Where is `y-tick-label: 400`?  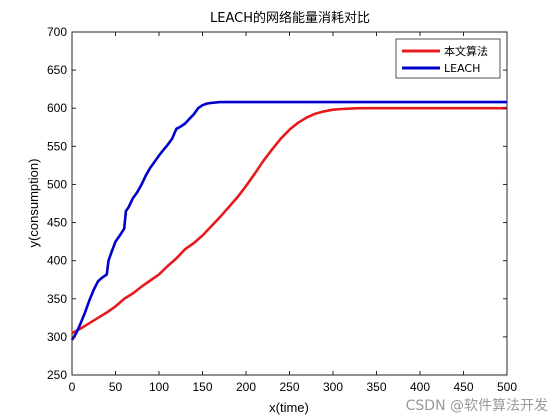
y-tick-label: 400 is located at coordinates (57, 261).